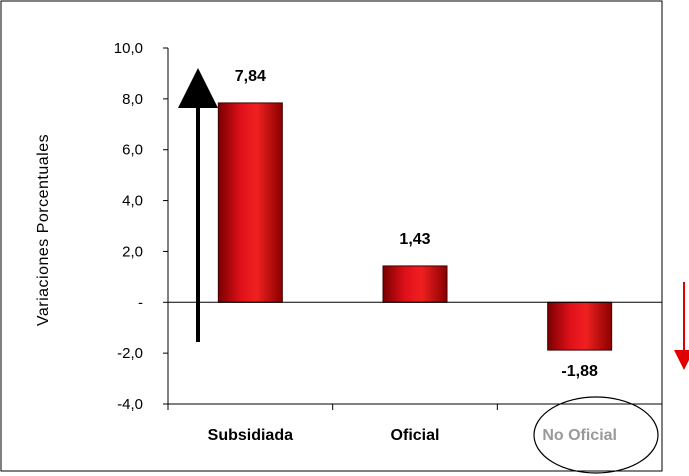 Image resolution: width=689 pixels, height=476 pixels. I want to click on y-tick-label: -, so click(140, 302).